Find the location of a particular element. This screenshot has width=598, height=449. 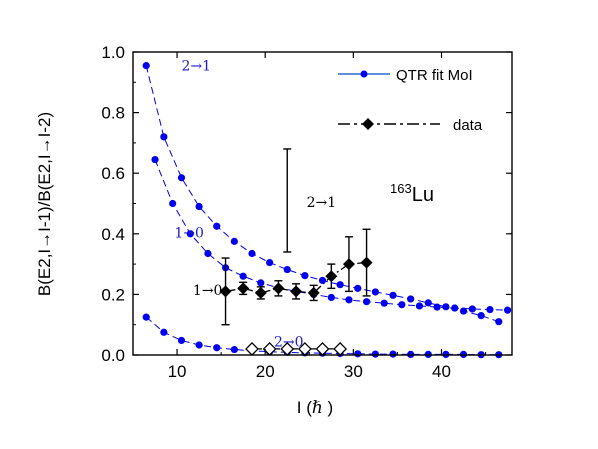

nucleus-label: 163Lu is located at coordinates (412, 193).